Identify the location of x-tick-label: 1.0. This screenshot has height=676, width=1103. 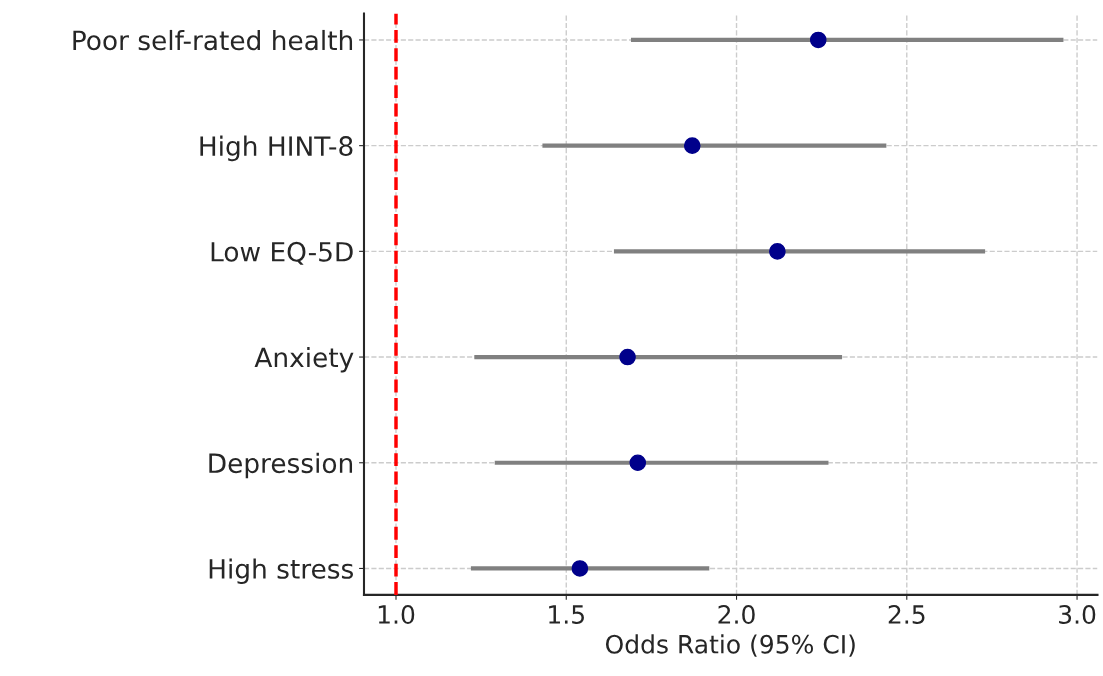
(396, 614).